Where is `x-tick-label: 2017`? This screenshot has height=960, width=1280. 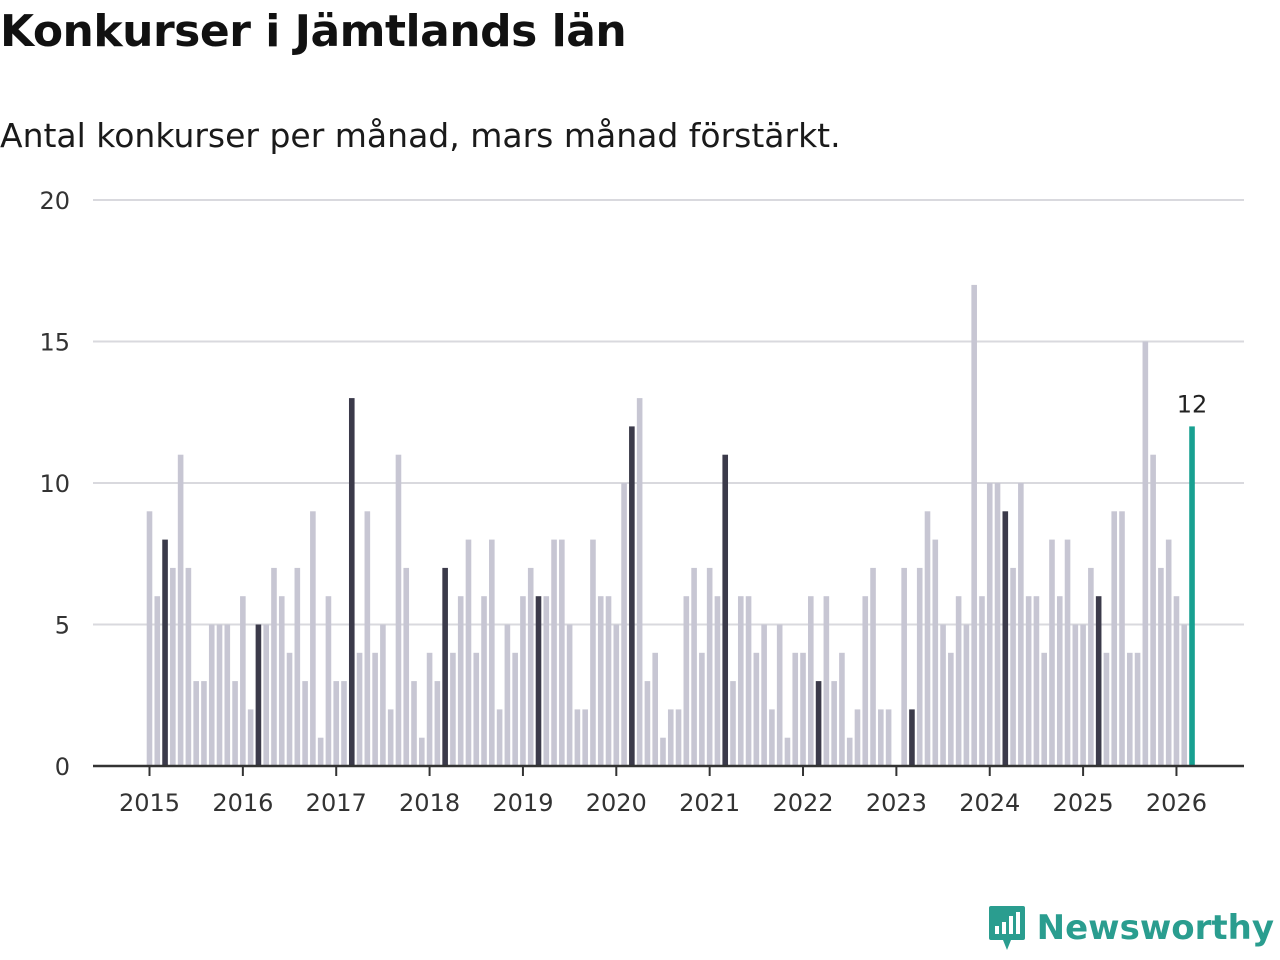
x-tick-label: 2017 is located at coordinates (336, 803).